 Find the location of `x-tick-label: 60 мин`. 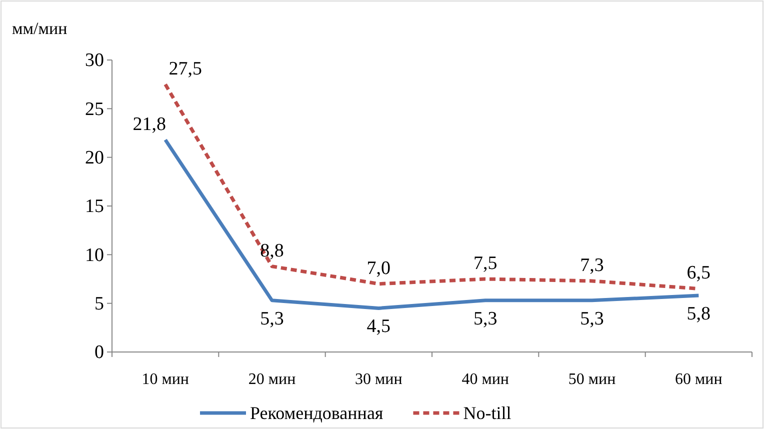

x-tick-label: 60 мин is located at coordinates (699, 379).